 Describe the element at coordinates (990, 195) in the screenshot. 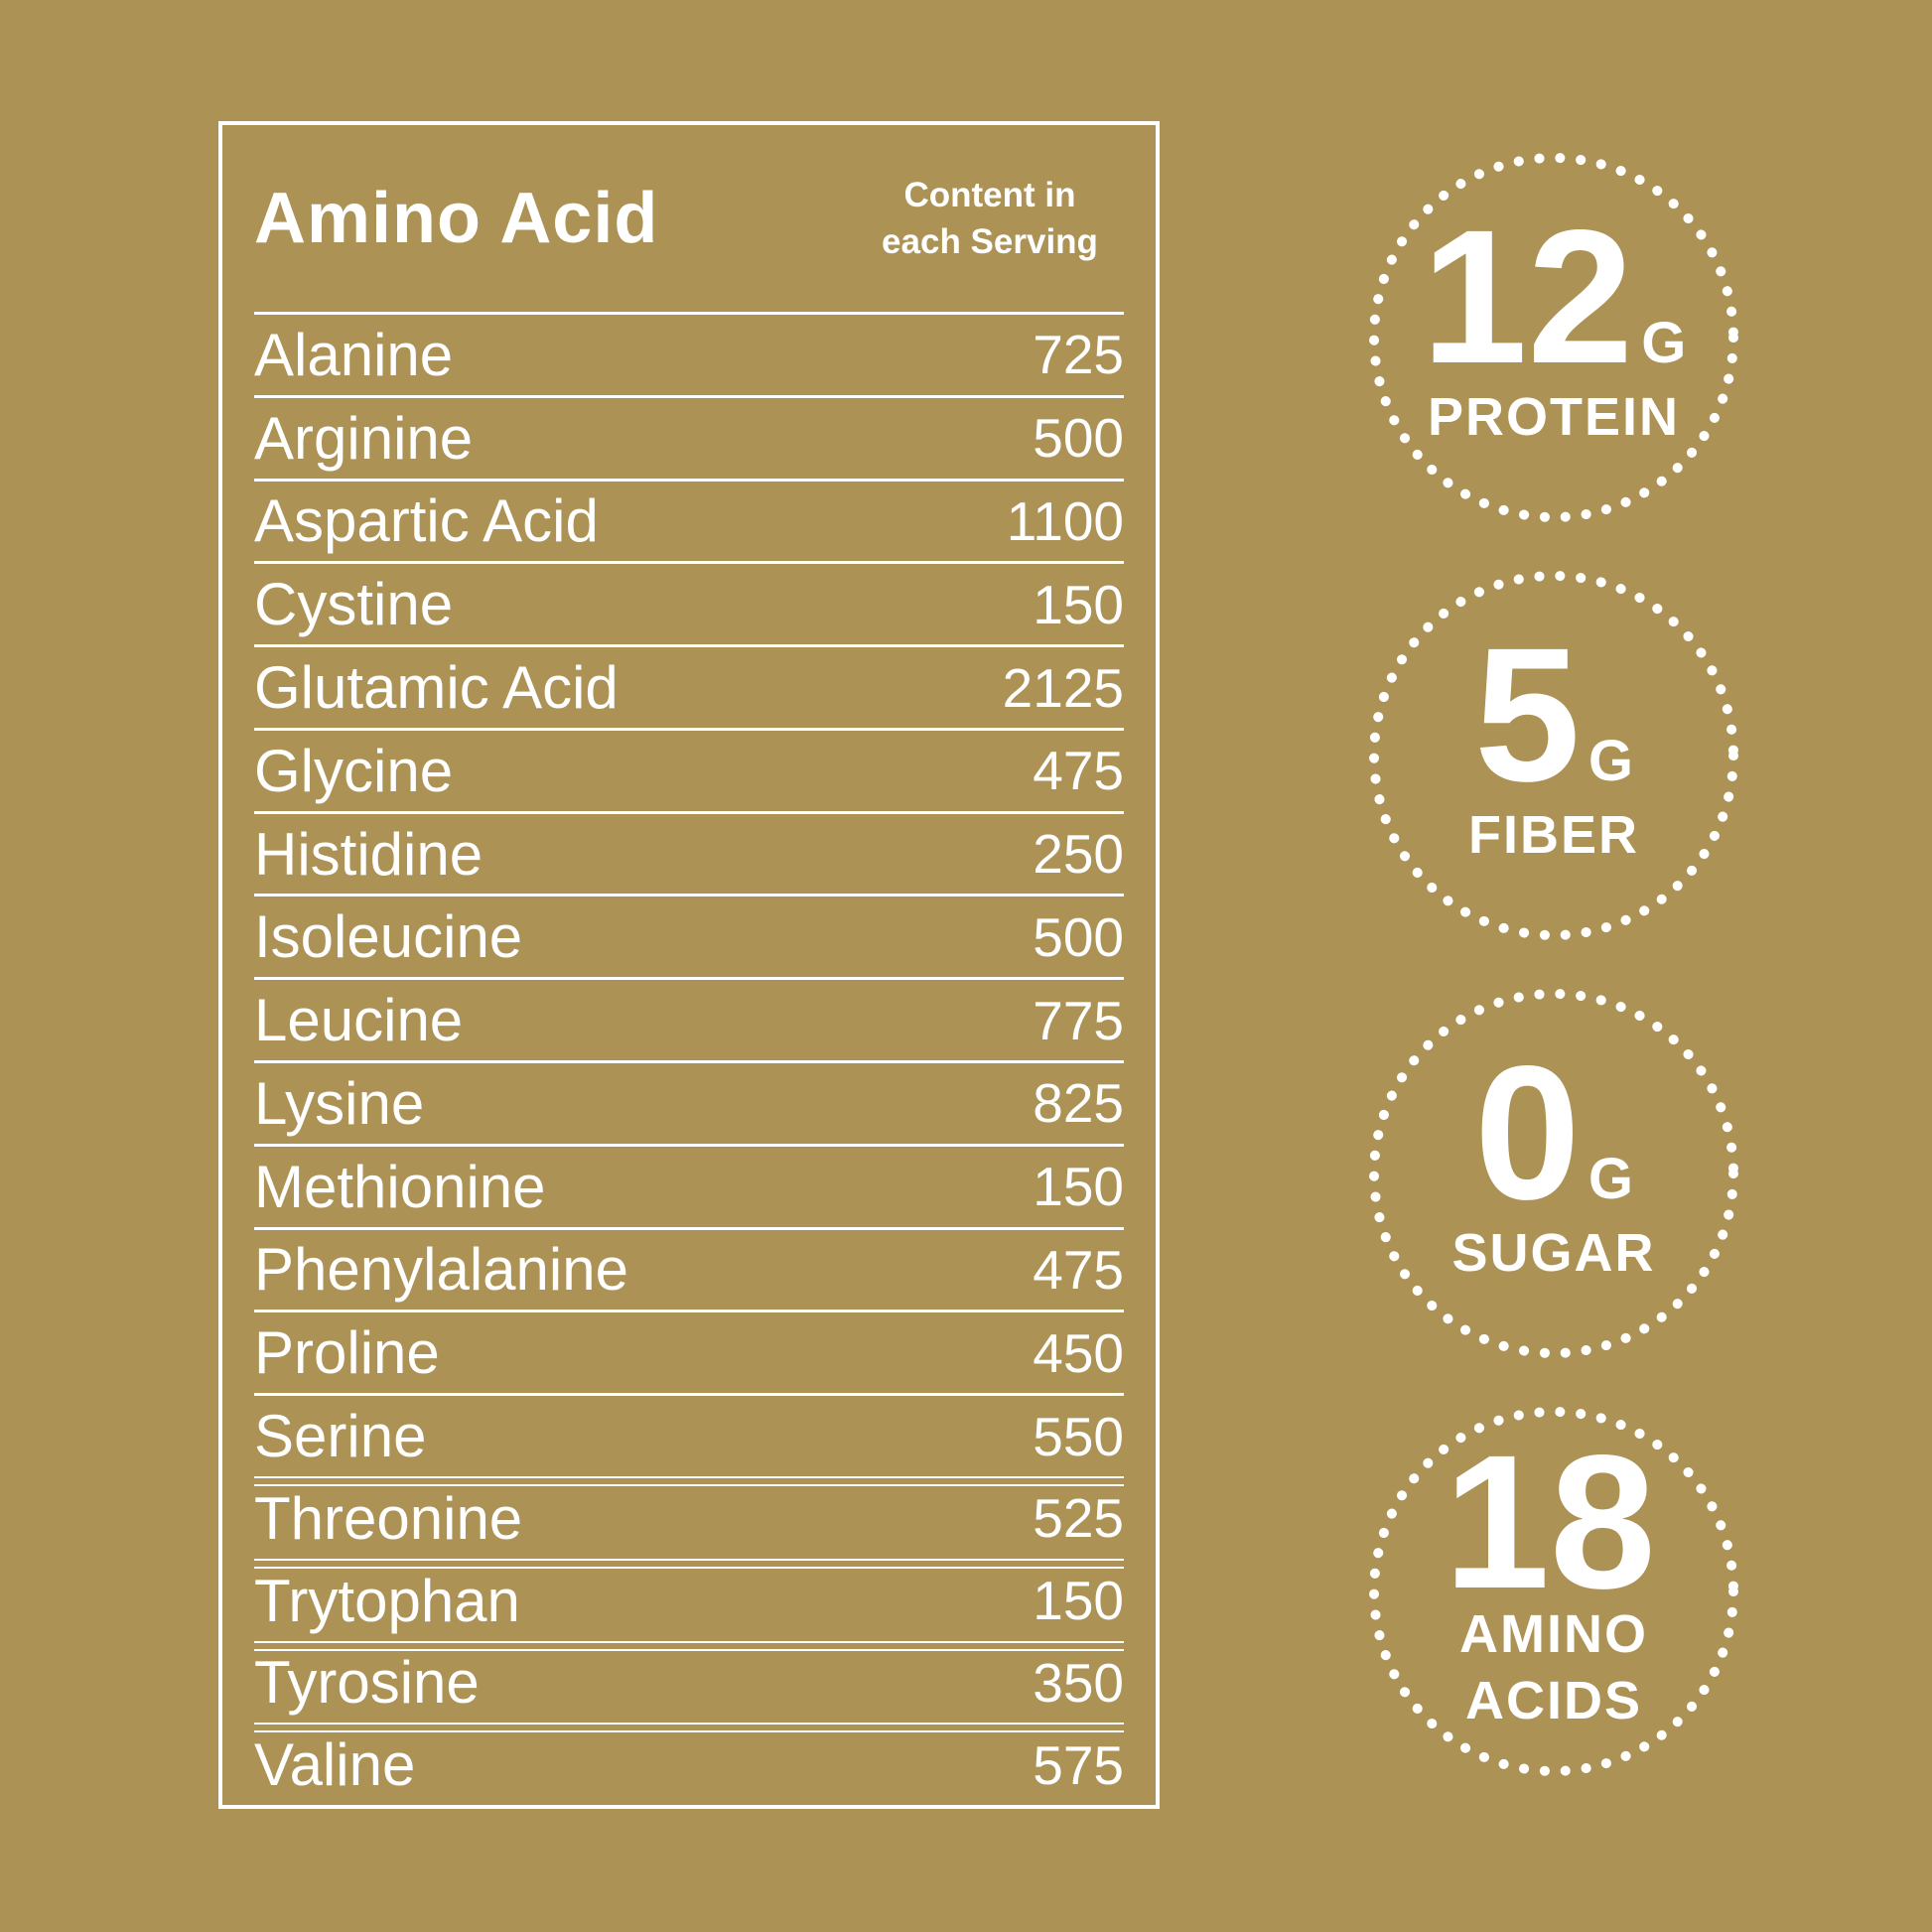

I see `column-header-content-line1: Content in` at that location.